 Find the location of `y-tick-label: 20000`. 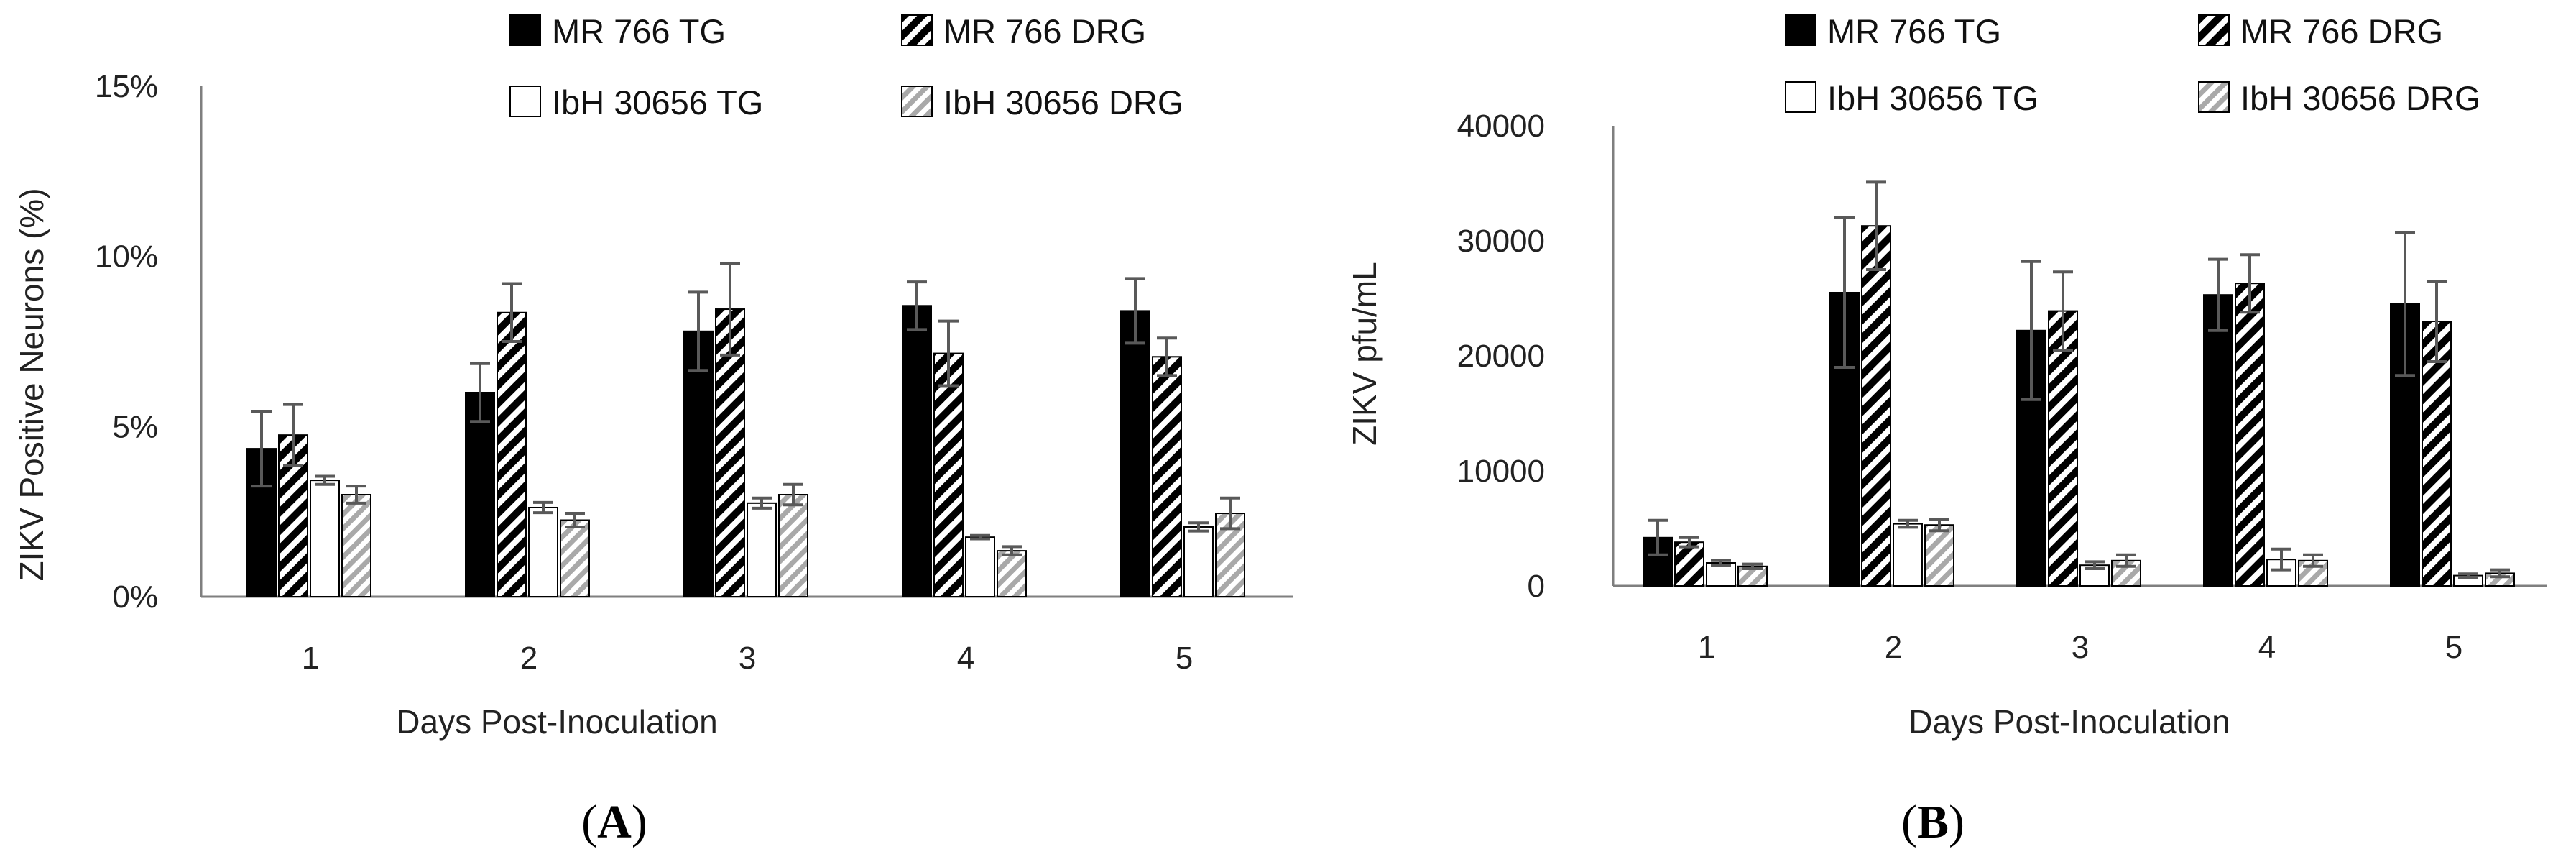

y-tick-label: 20000 is located at coordinates (1501, 356).